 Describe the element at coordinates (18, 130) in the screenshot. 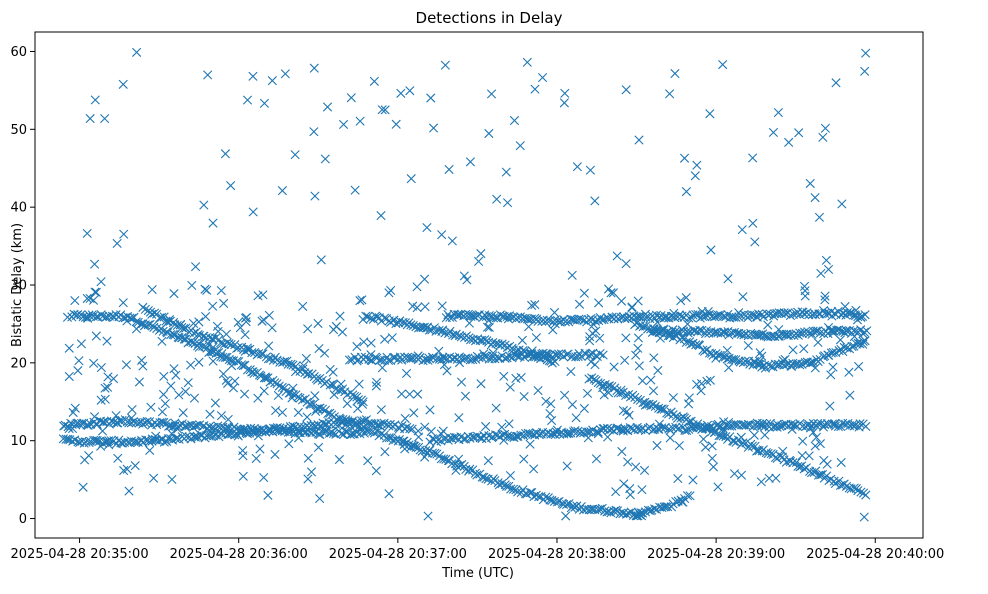

I see `y-tick-label: 50` at that location.